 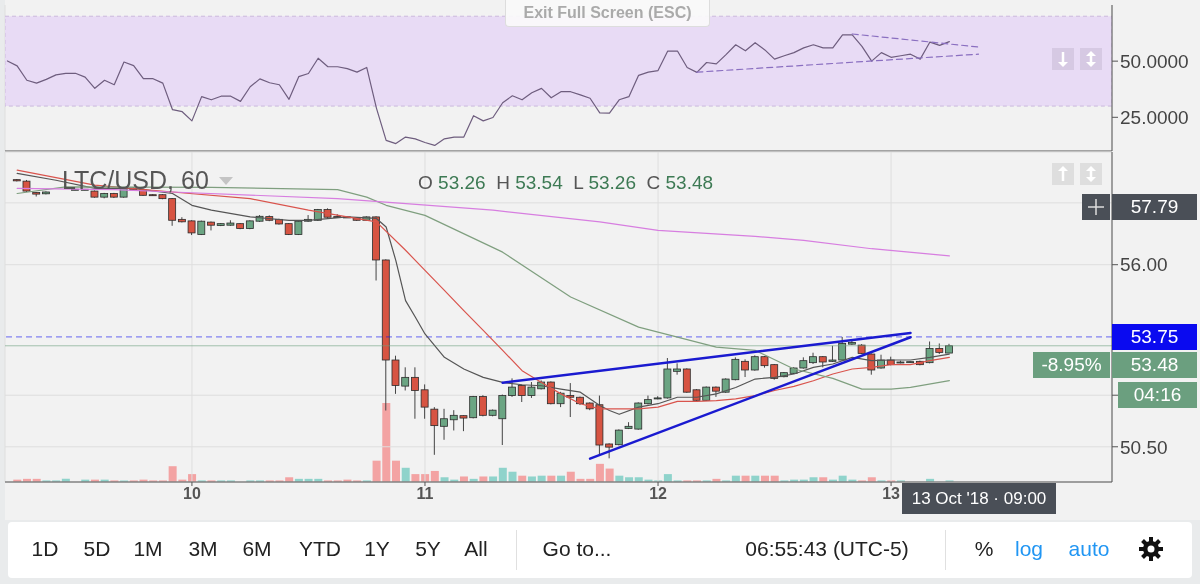 What do you see at coordinates (192, 494) in the screenshot?
I see `x-tick-label: 10` at bounding box center [192, 494].